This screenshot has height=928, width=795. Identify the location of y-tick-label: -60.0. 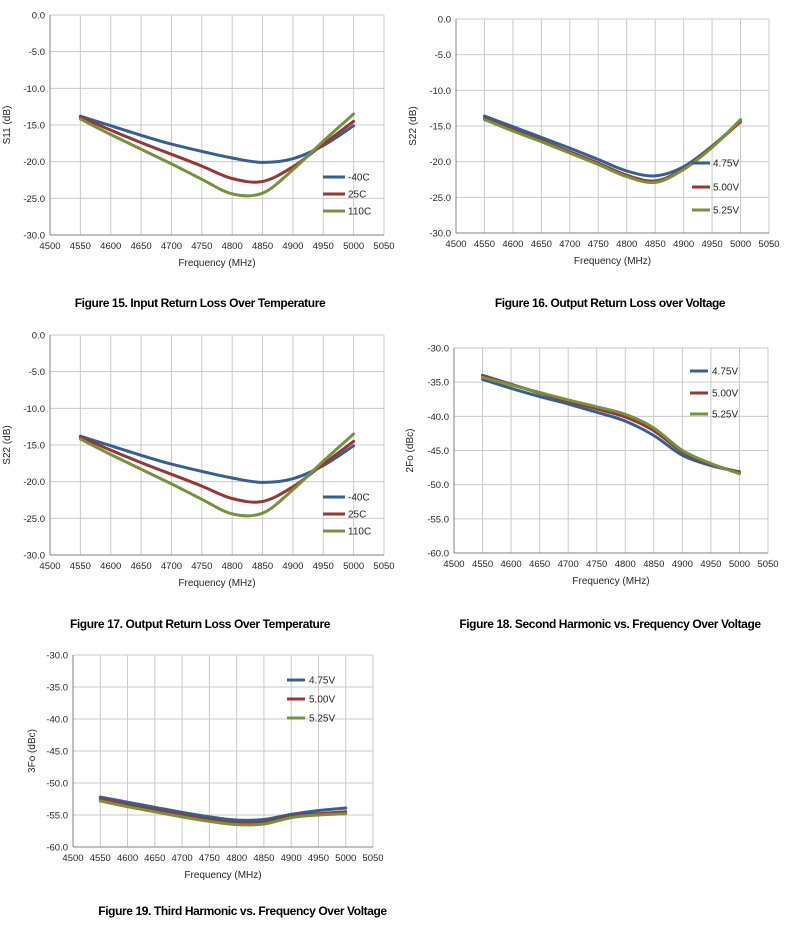
(438, 554).